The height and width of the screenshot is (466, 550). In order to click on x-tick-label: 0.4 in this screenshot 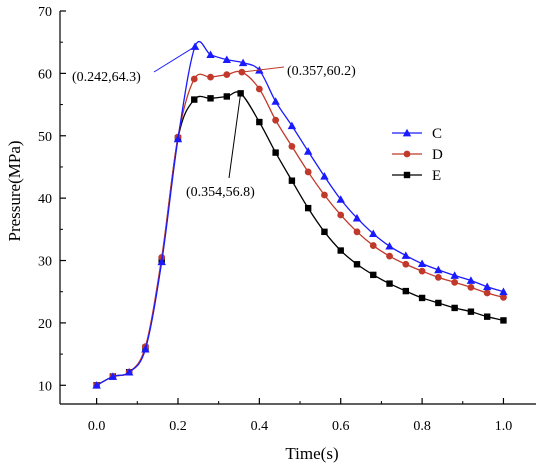, I will do `click(260, 426)`.